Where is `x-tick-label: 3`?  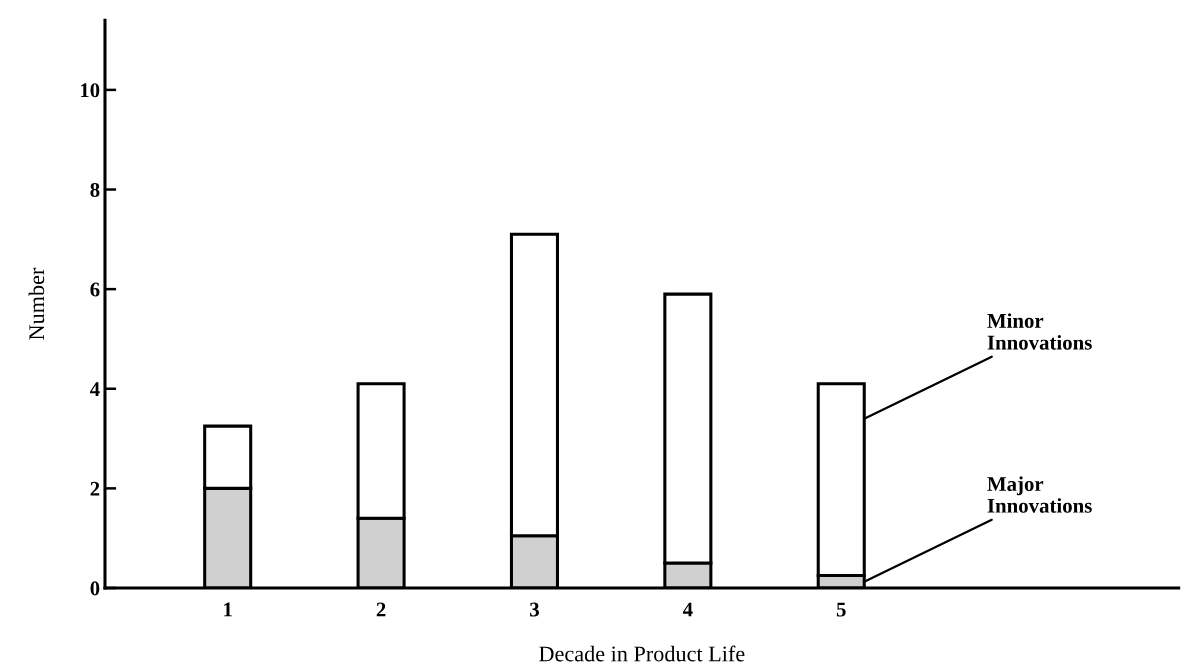 x-tick-label: 3 is located at coordinates (534, 609).